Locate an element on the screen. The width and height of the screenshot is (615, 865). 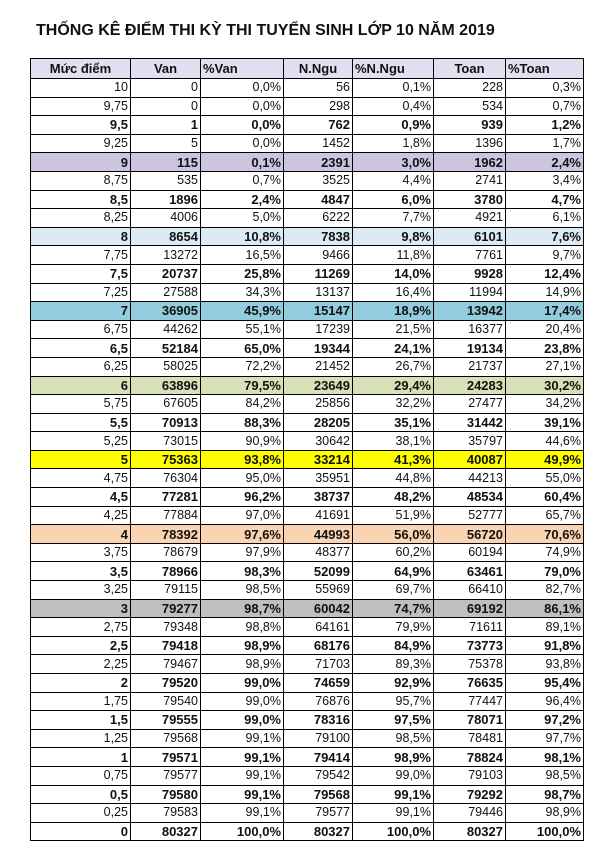
cell-score-level: 5 is located at coordinates (80, 459).